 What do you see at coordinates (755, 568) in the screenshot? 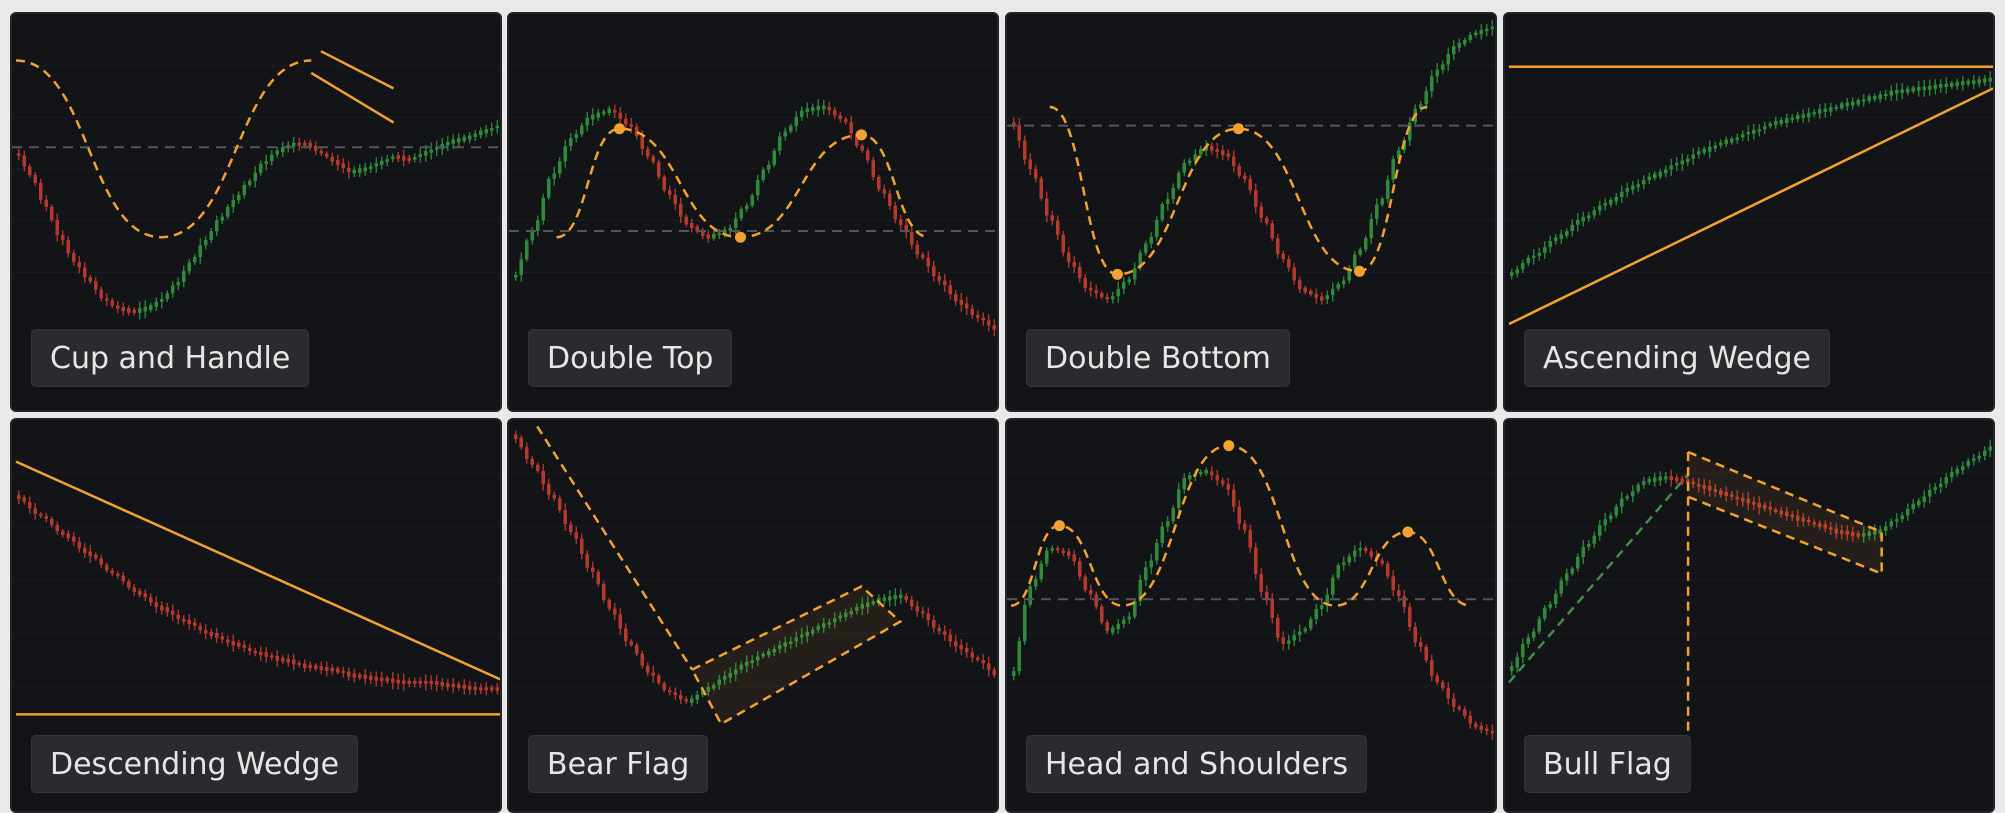
I see `candles` at bounding box center [755, 568].